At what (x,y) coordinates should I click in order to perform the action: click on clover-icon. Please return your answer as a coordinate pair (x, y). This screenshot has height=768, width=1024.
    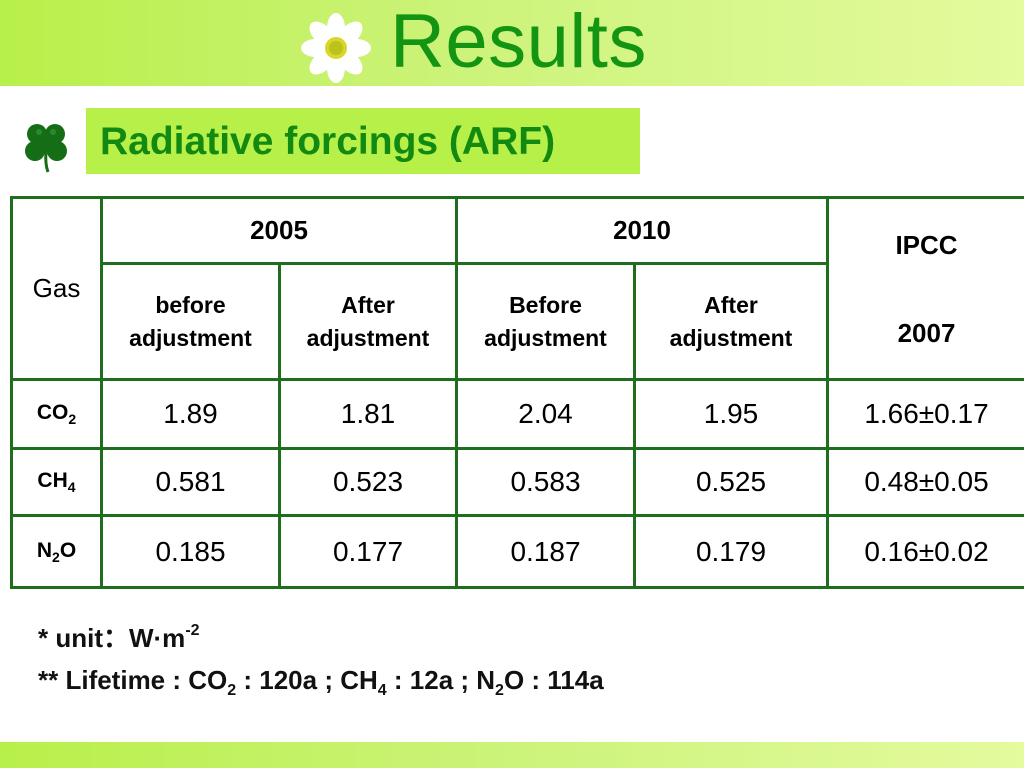
    Looking at the image, I should click on (46, 148).